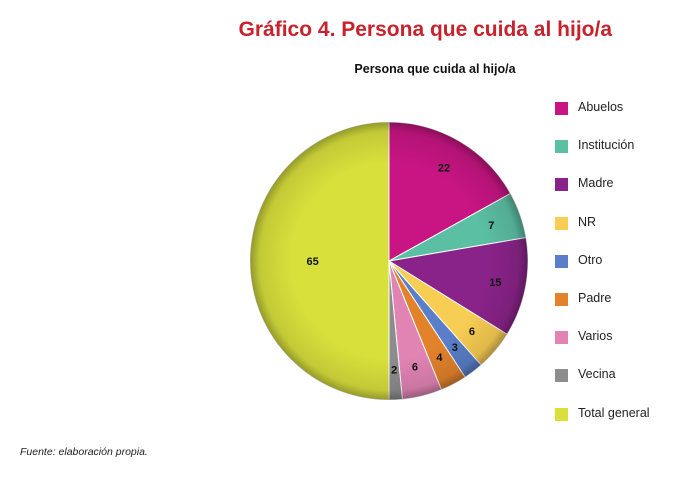  I want to click on data-label-padre: 4, so click(439, 358).